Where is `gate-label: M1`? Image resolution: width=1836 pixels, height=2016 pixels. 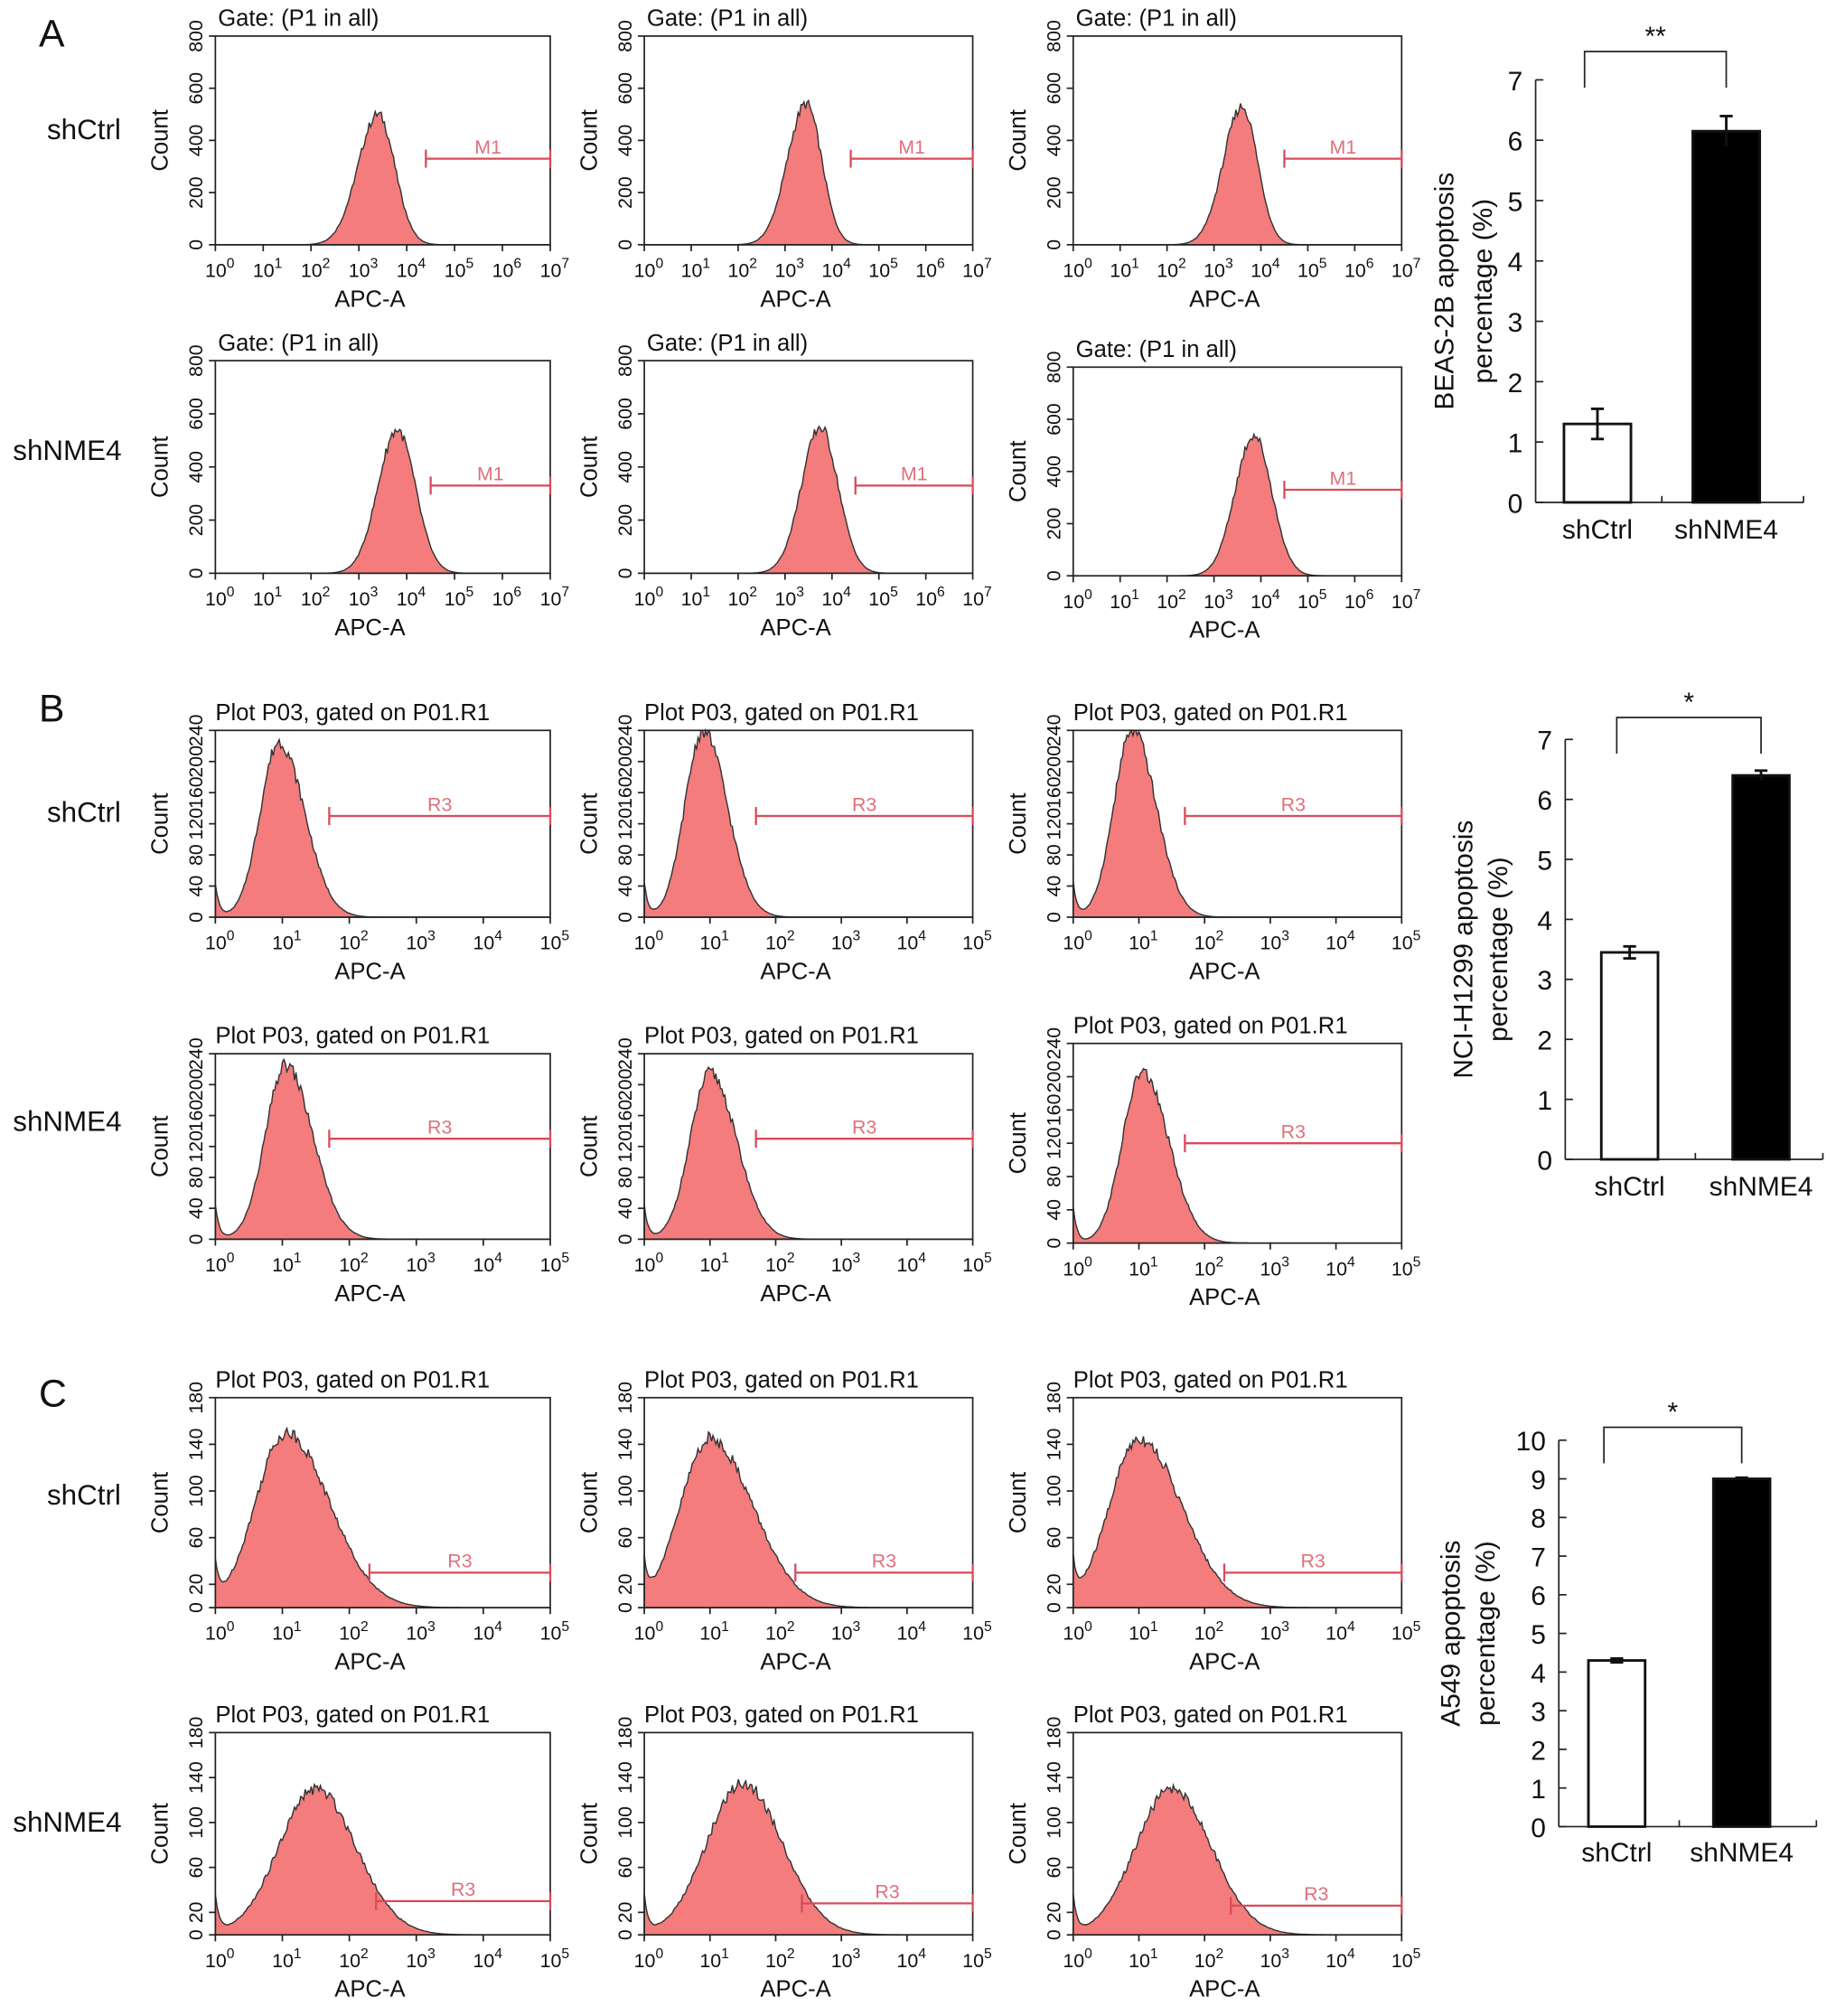 gate-label: M1 is located at coordinates (1343, 147).